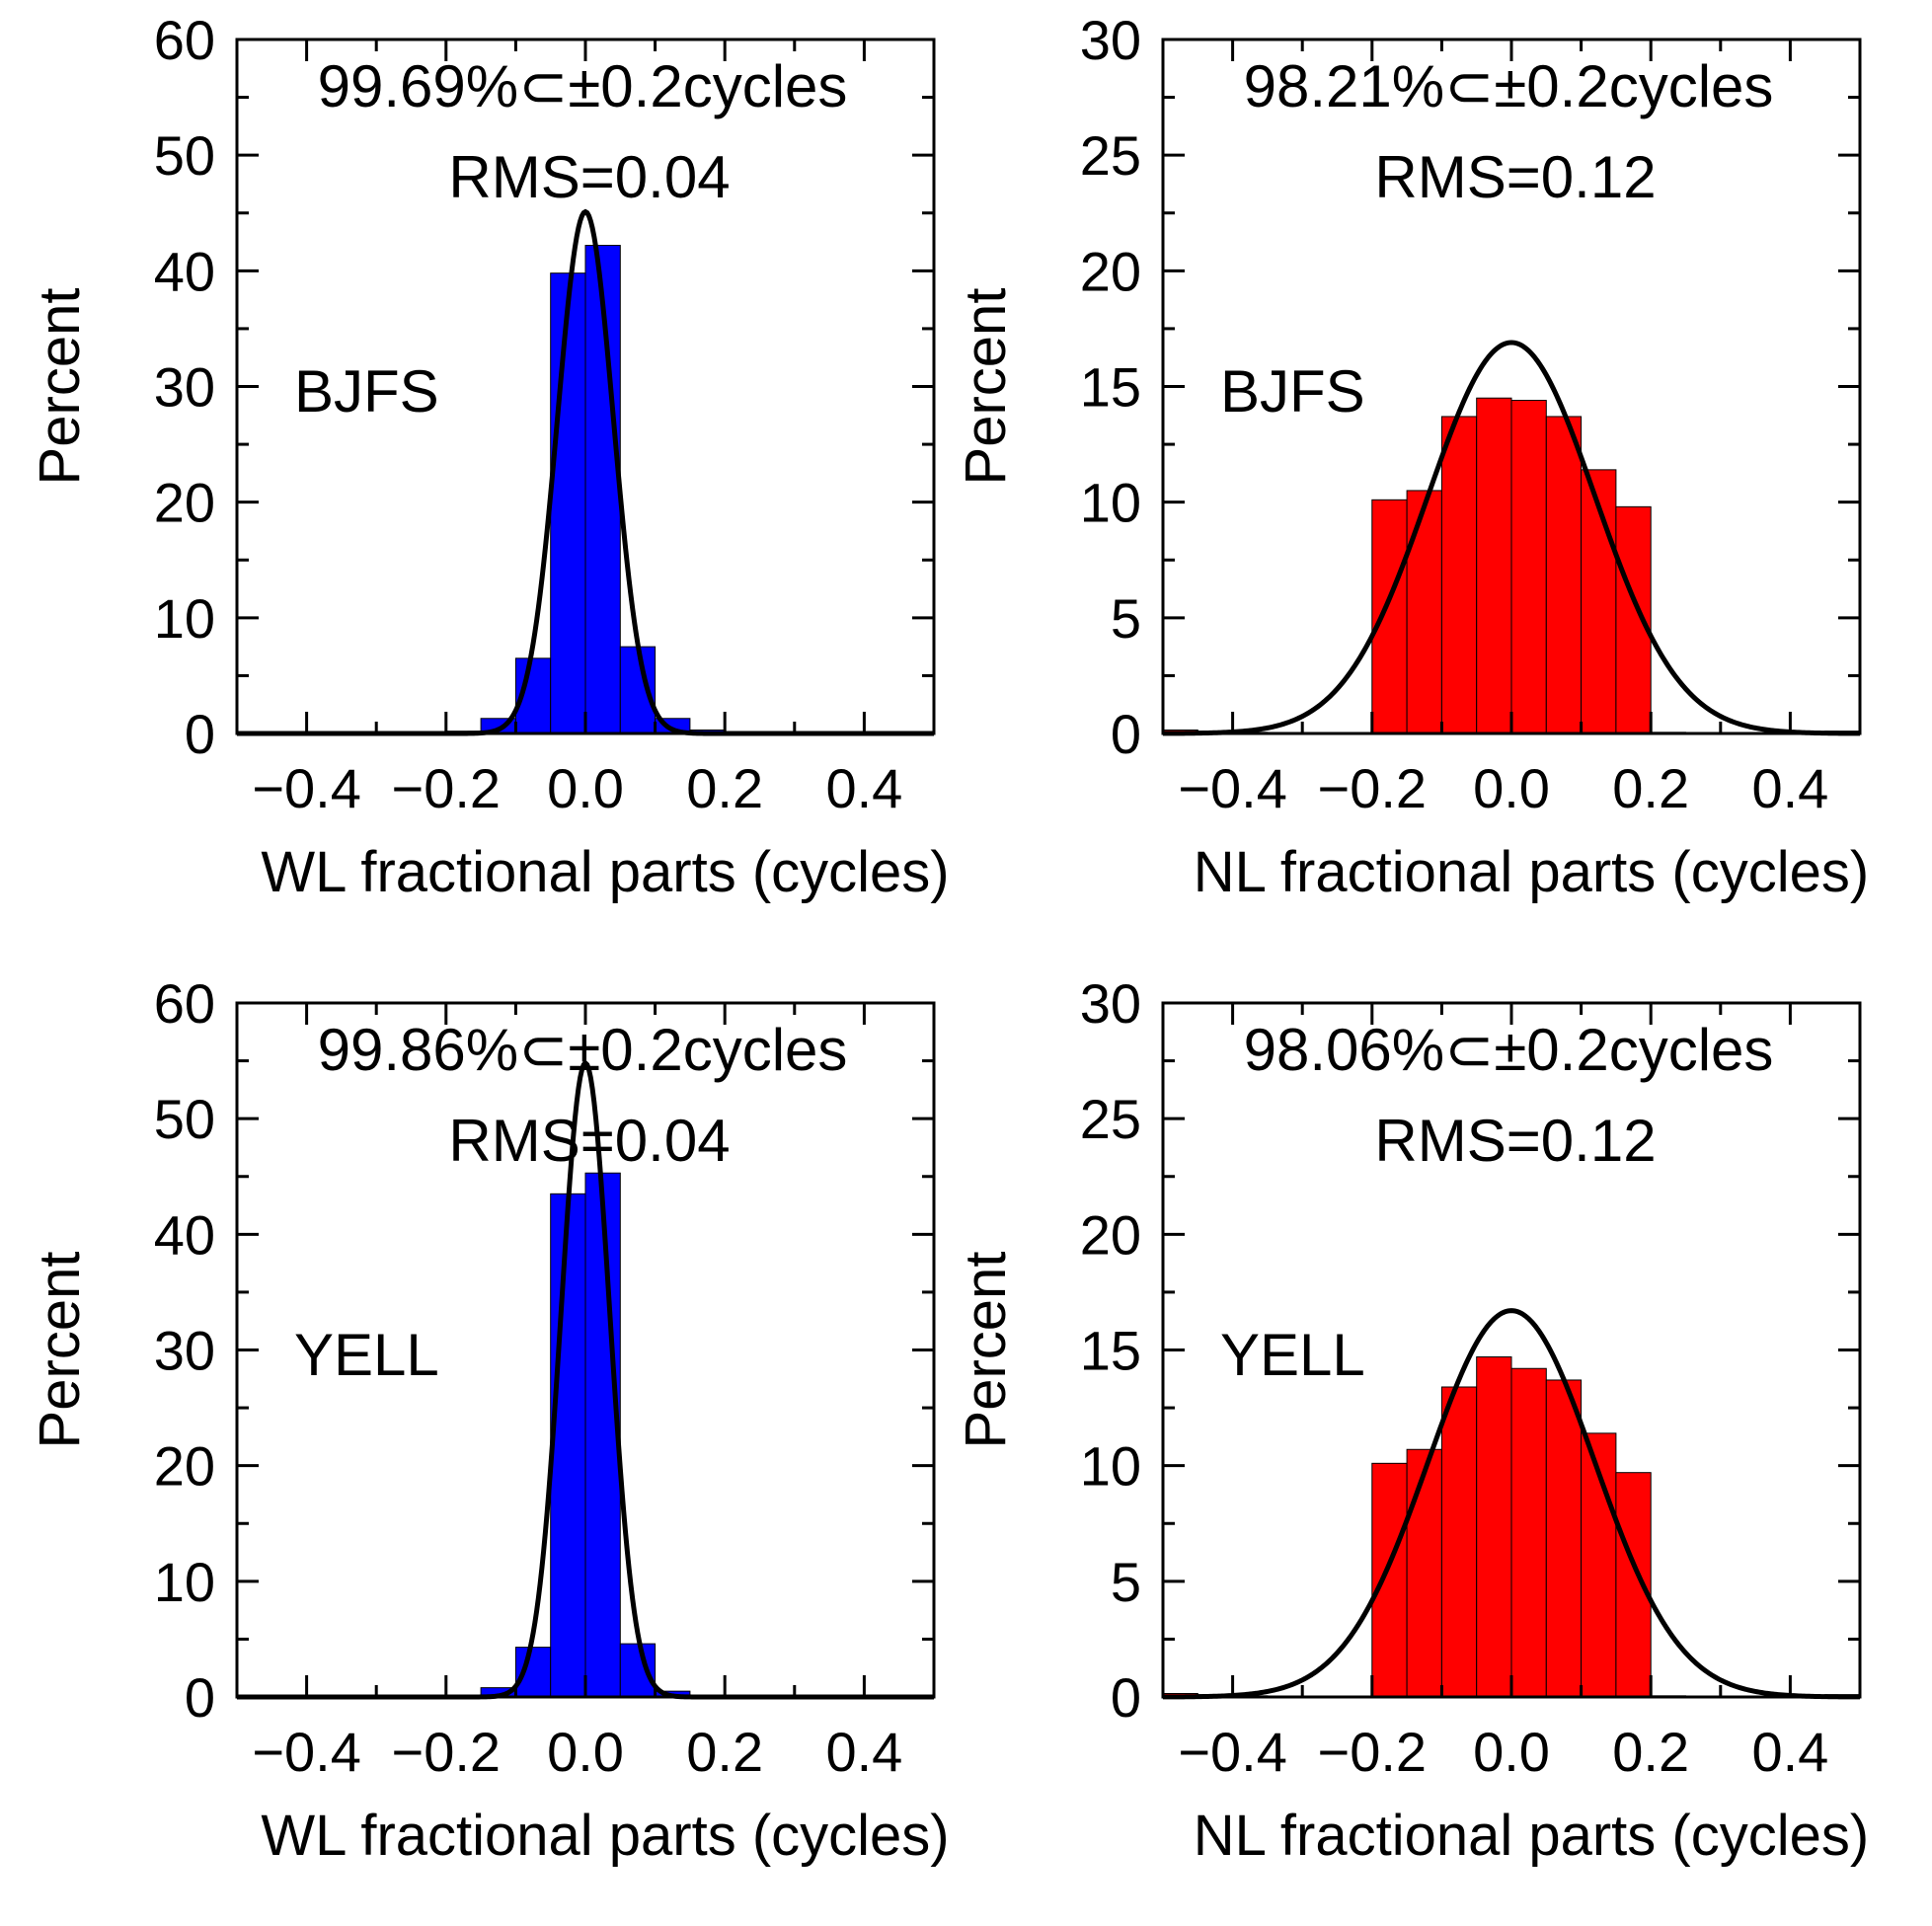 The height and width of the screenshot is (1926, 1932). I want to click on coverage-annotation: 98.06%⊂±0.2cycles, so click(1509, 1050).